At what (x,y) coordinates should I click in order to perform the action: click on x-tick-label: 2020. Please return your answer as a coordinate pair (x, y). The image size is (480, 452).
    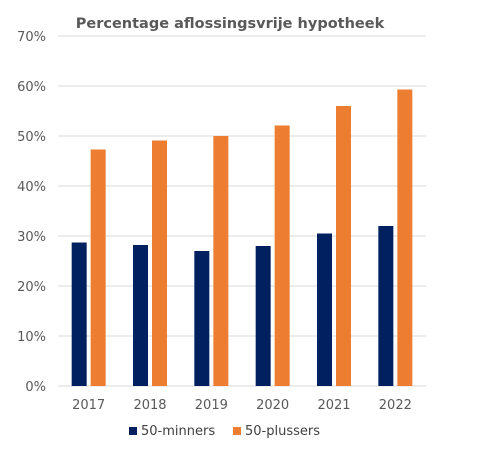
    Looking at the image, I should click on (272, 405).